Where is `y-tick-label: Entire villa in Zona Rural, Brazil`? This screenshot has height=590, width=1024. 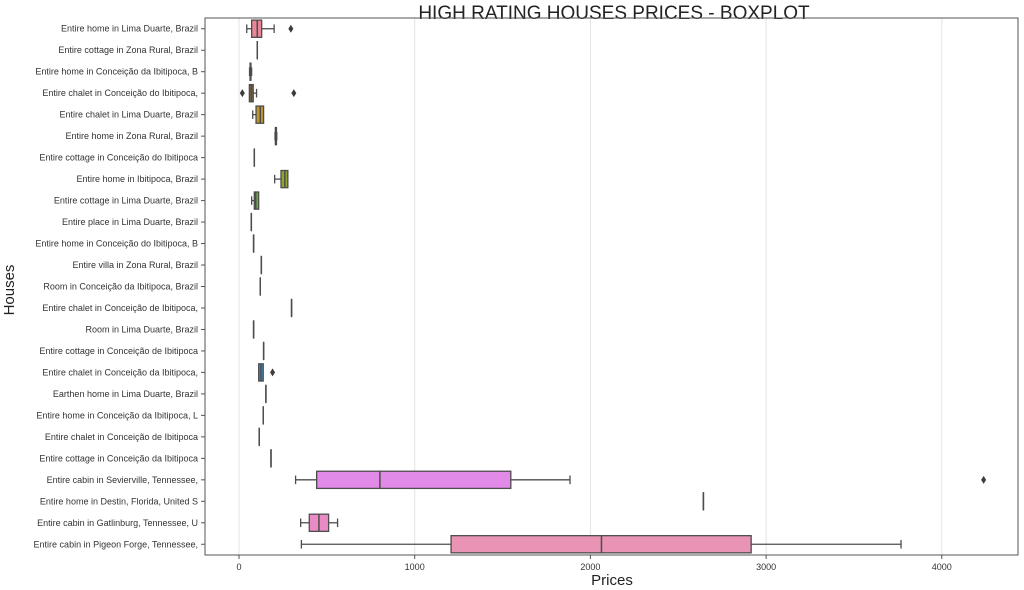
y-tick-label: Entire villa in Zona Rural, Brazil is located at coordinates (135, 265).